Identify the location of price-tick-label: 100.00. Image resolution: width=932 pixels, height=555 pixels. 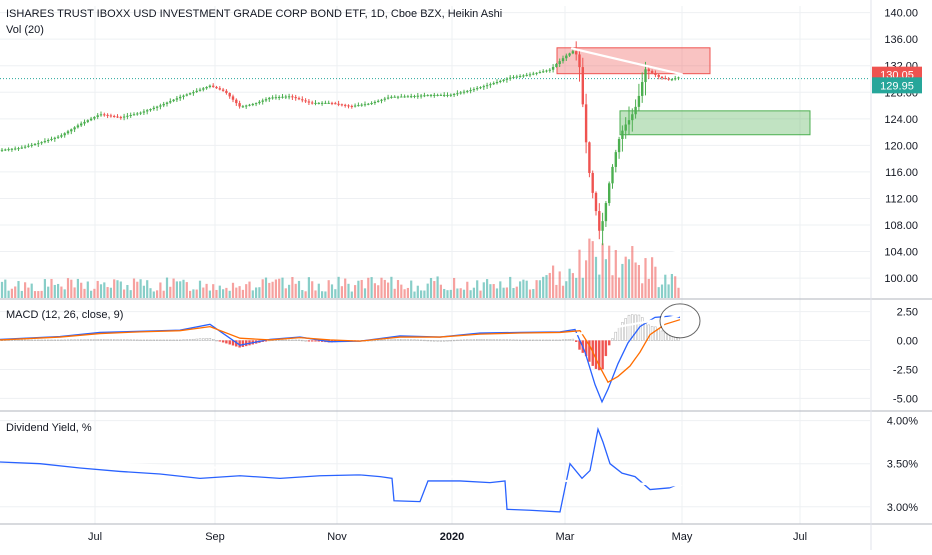
(901, 279).